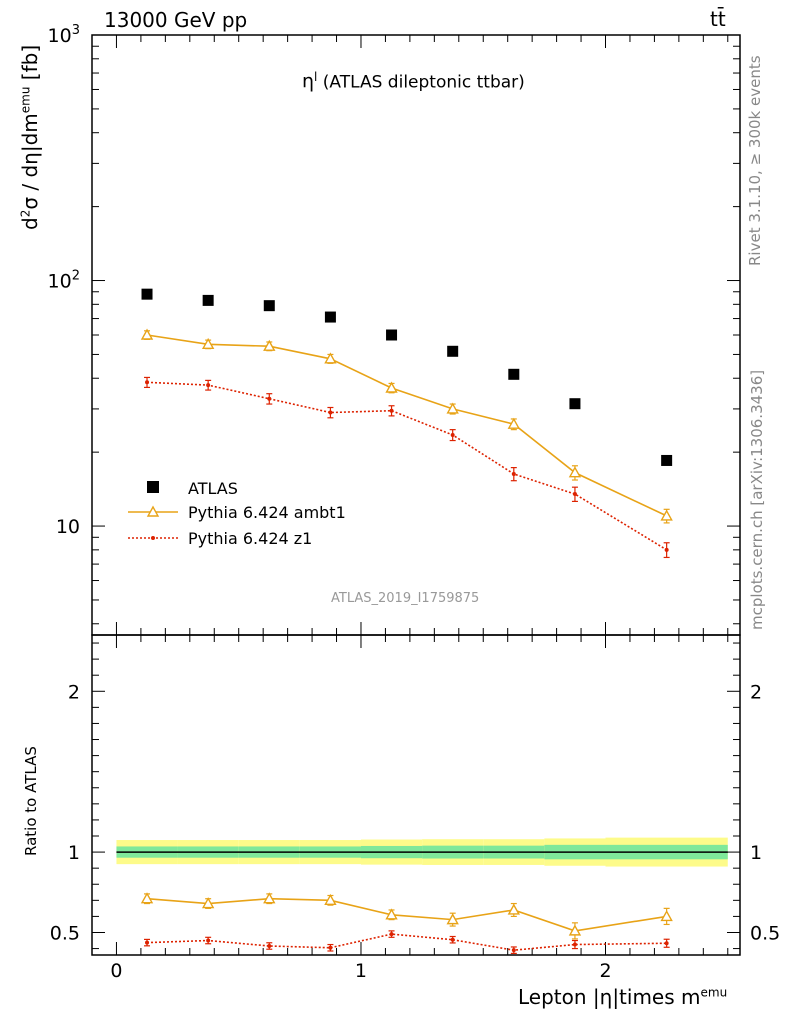  What do you see at coordinates (765, 933) in the screenshot?
I see `ratio-y-tick-label-right: 0.5` at bounding box center [765, 933].